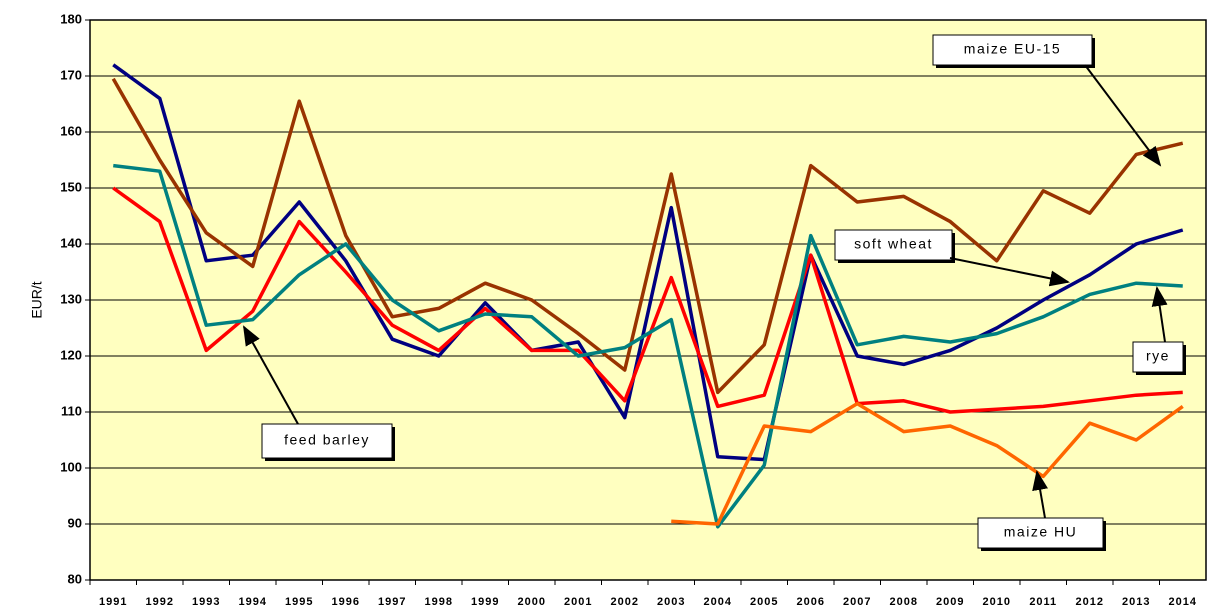  Describe the element at coordinates (625, 602) in the screenshot. I see `x-tick-label: 2002` at that location.